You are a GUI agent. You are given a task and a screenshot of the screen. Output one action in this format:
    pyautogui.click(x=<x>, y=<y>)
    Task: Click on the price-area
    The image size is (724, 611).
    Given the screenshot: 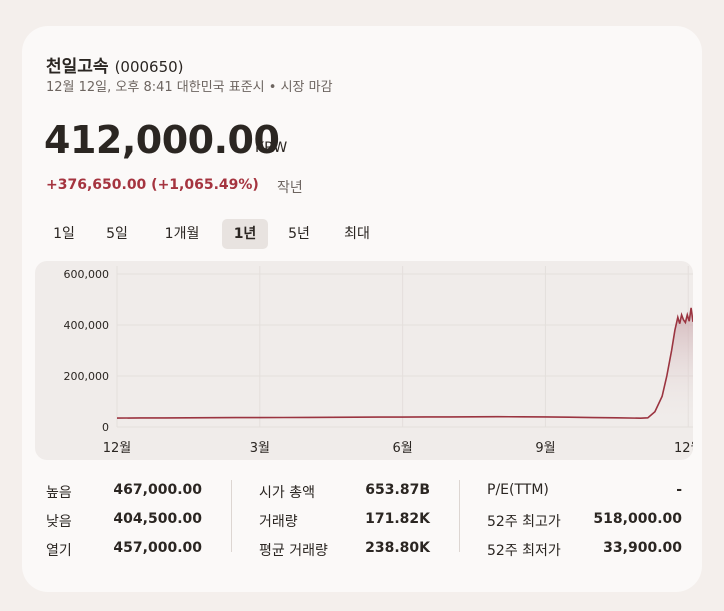 What is the action you would take?
    pyautogui.click(x=583, y=367)
    